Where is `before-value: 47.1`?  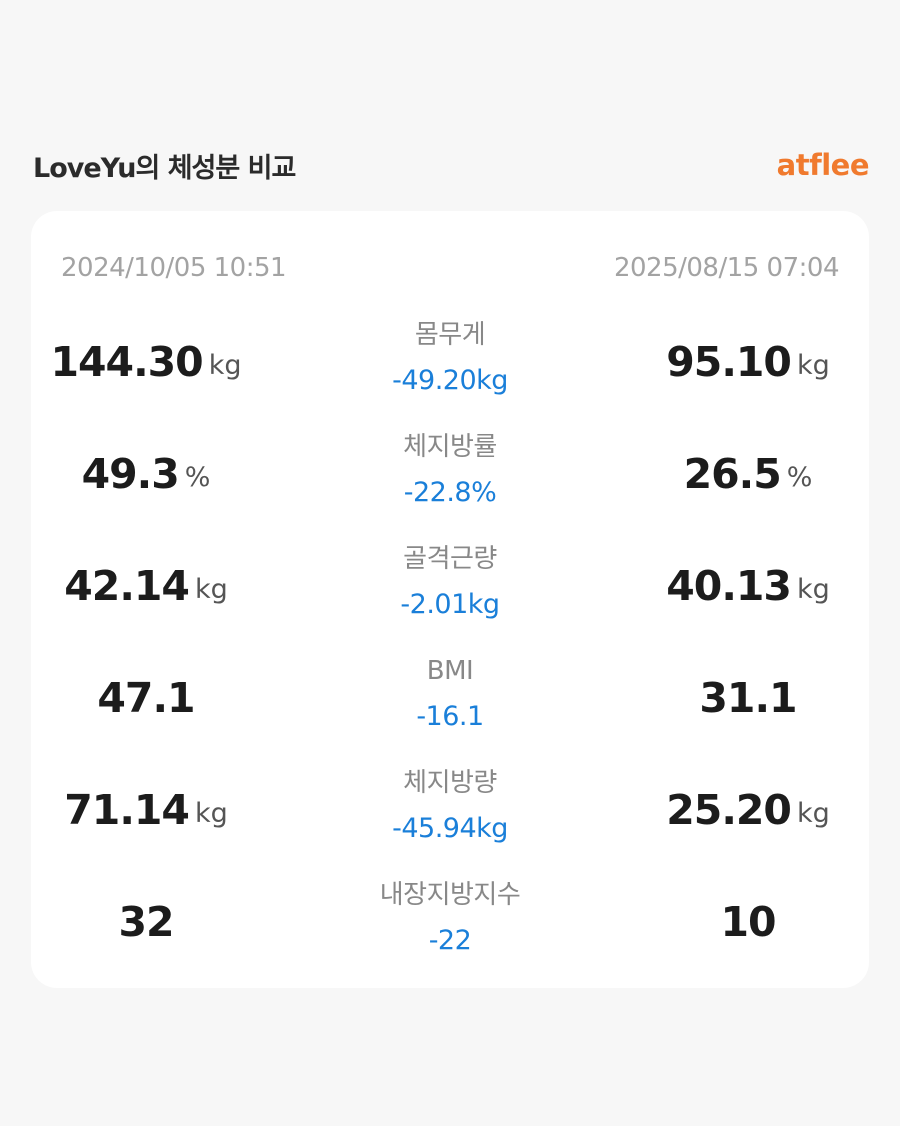
before-value: 47.1 is located at coordinates (146, 698).